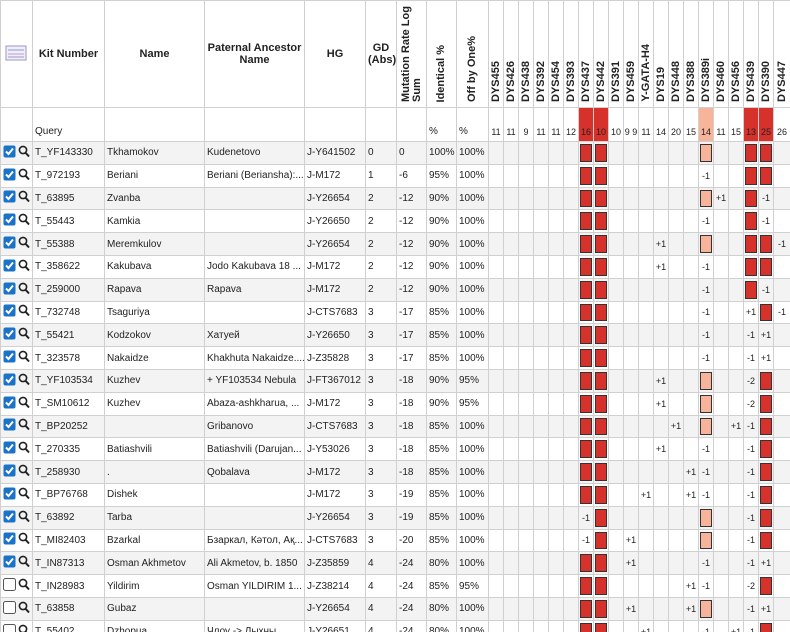 The height and width of the screenshot is (632, 790). I want to click on marker-header: DYS455, so click(496, 54).